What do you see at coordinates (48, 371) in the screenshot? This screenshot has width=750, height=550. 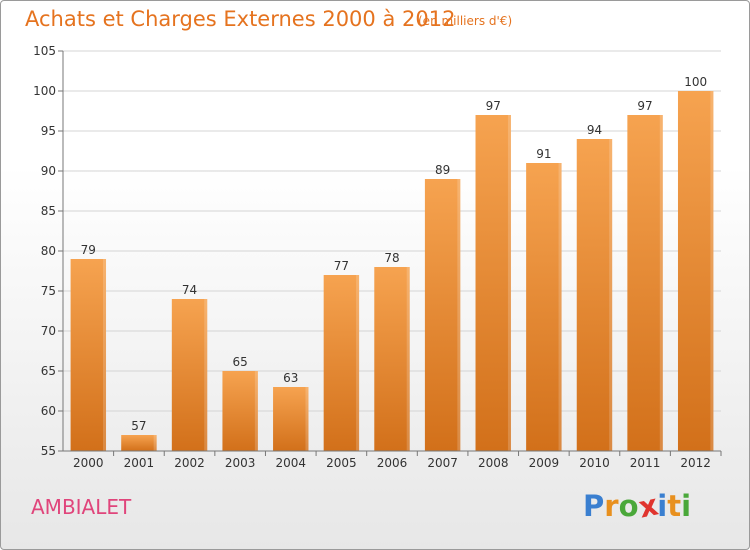 I see `y-tick-label: 65` at bounding box center [48, 371].